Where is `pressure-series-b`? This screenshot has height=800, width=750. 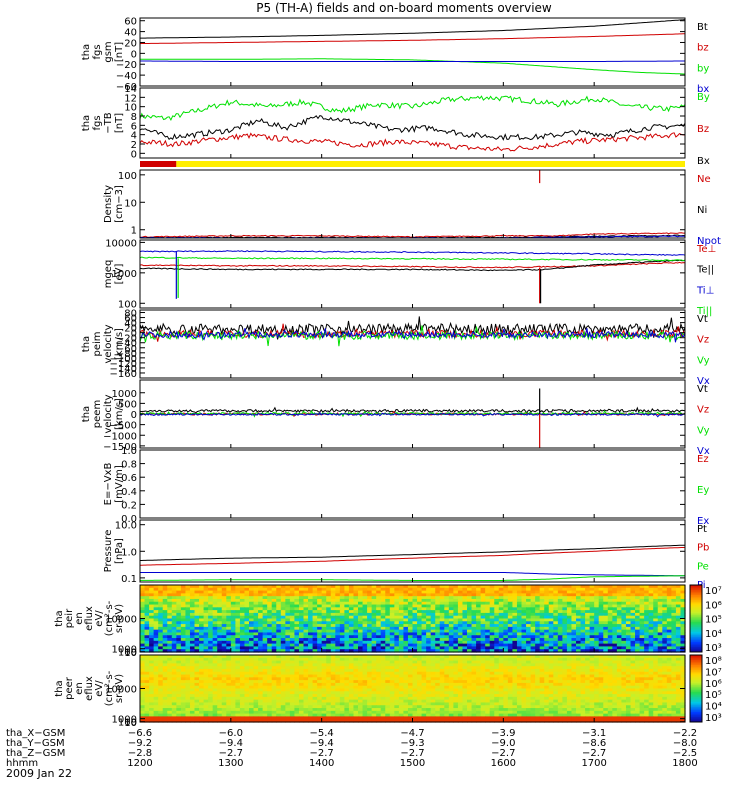
pressure-series-b is located at coordinates (412, 574).